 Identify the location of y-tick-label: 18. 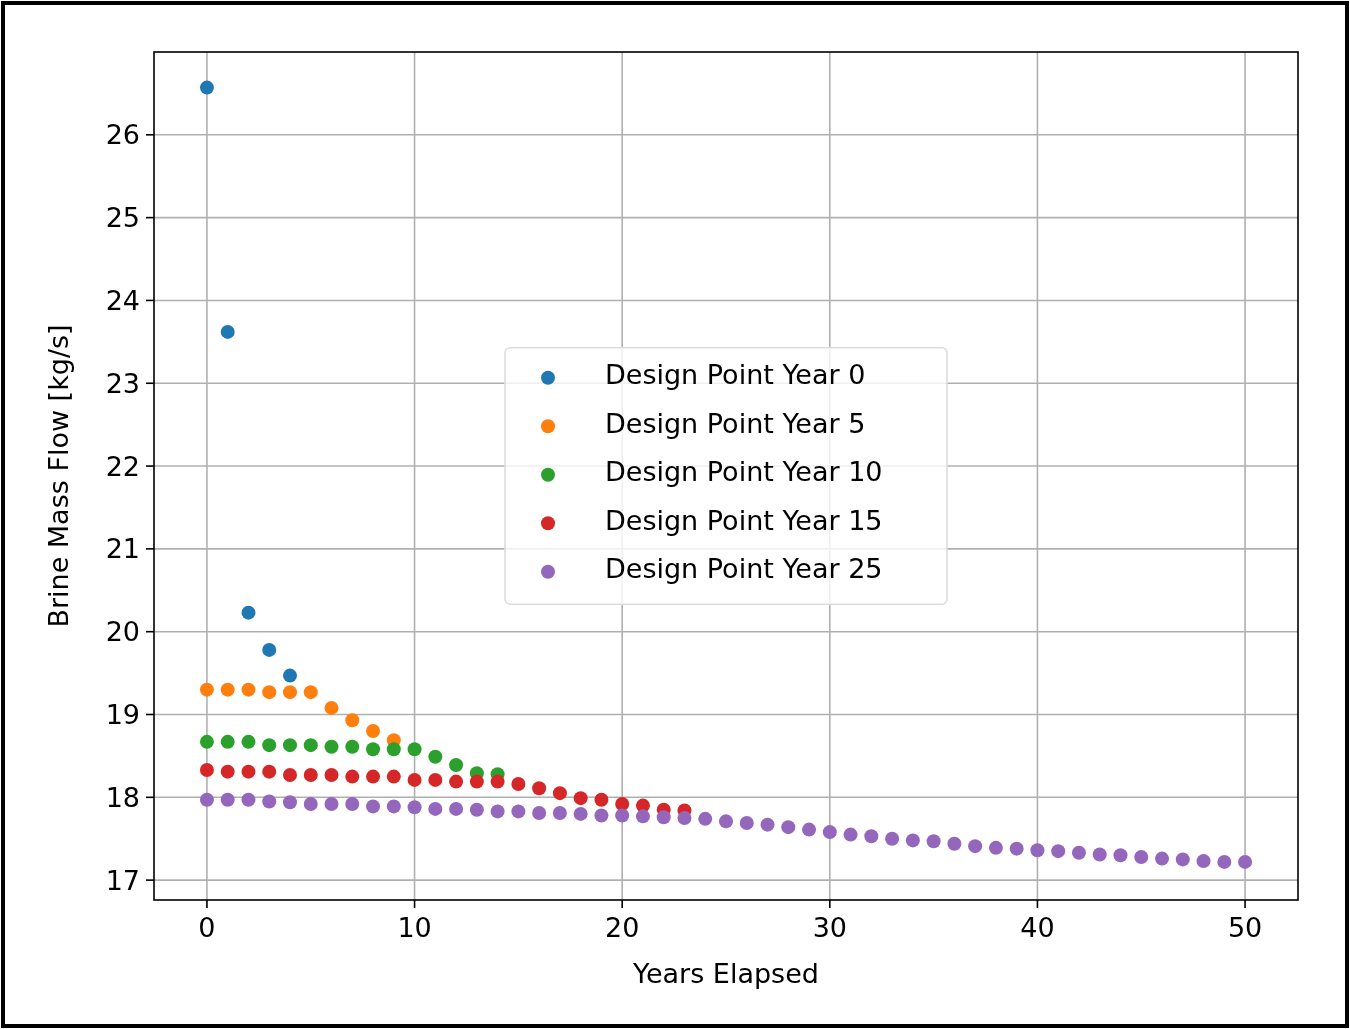
(122, 797).